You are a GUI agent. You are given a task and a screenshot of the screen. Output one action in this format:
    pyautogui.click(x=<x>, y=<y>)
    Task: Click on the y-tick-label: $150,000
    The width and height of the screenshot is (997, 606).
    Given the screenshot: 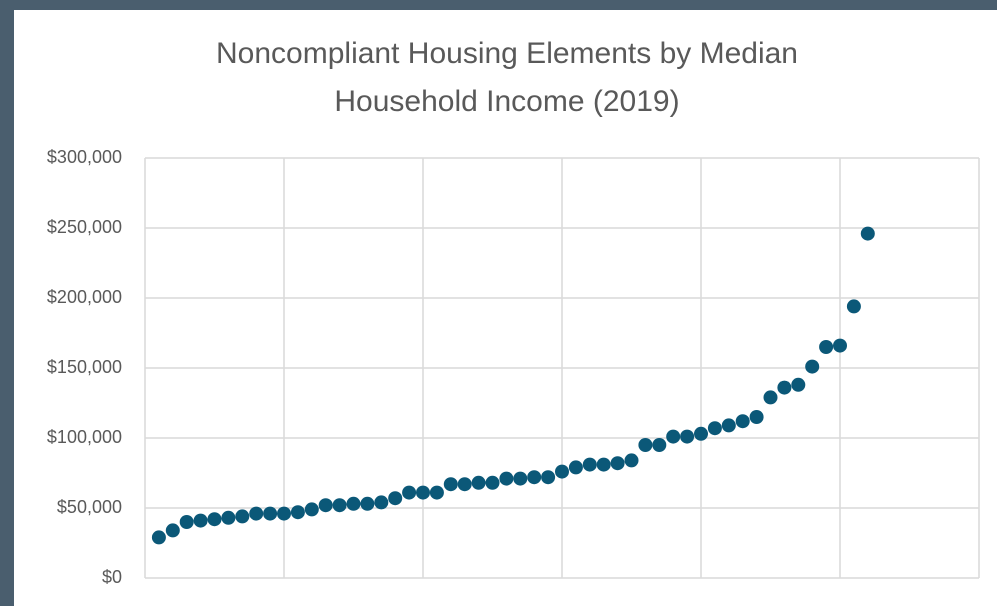 What is the action you would take?
    pyautogui.click(x=84, y=367)
    